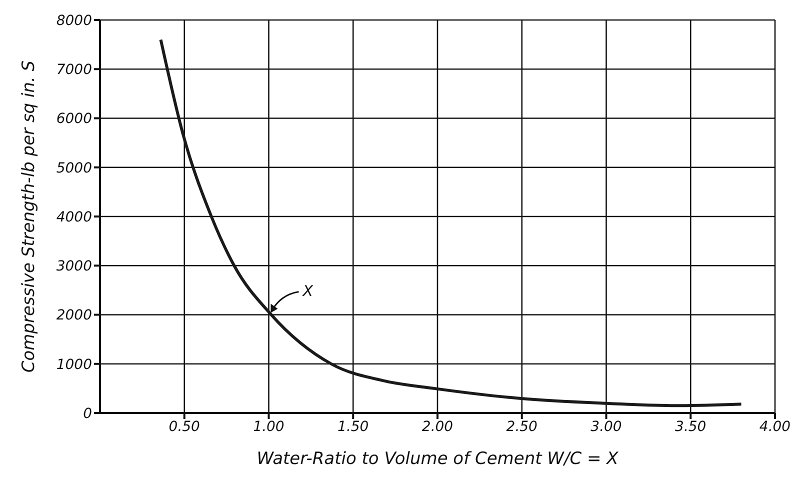 This screenshot has width=811, height=486. I want to click on x-axis-title: Water-Ratio to Volume of Cement W/C = X, so click(437, 459).